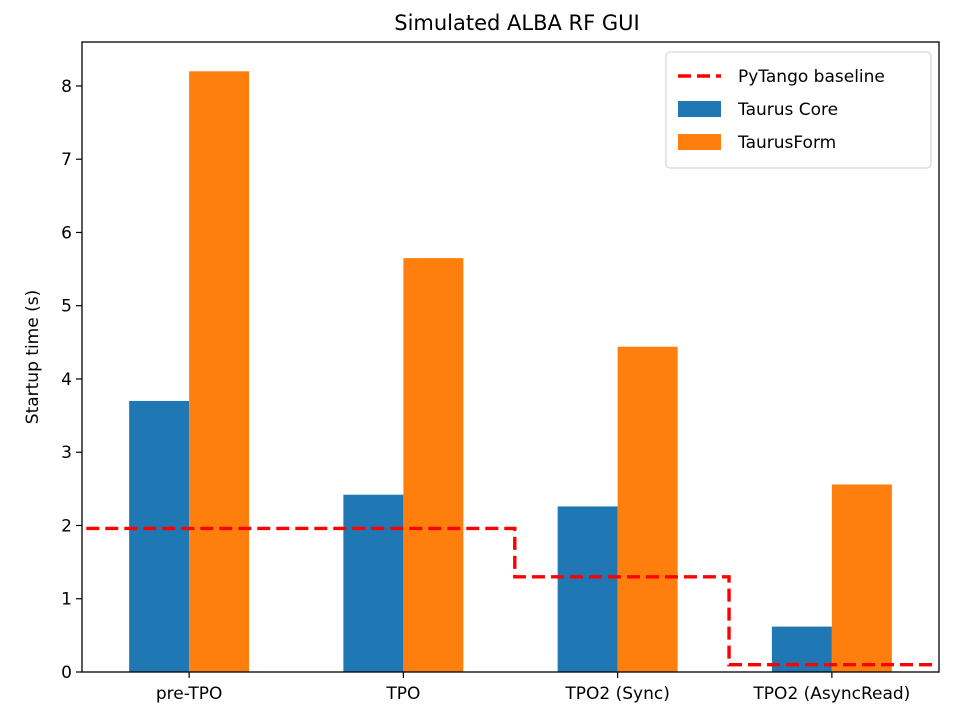 The width and height of the screenshot is (959, 713). I want to click on y-tick-label: 4, so click(66, 380).